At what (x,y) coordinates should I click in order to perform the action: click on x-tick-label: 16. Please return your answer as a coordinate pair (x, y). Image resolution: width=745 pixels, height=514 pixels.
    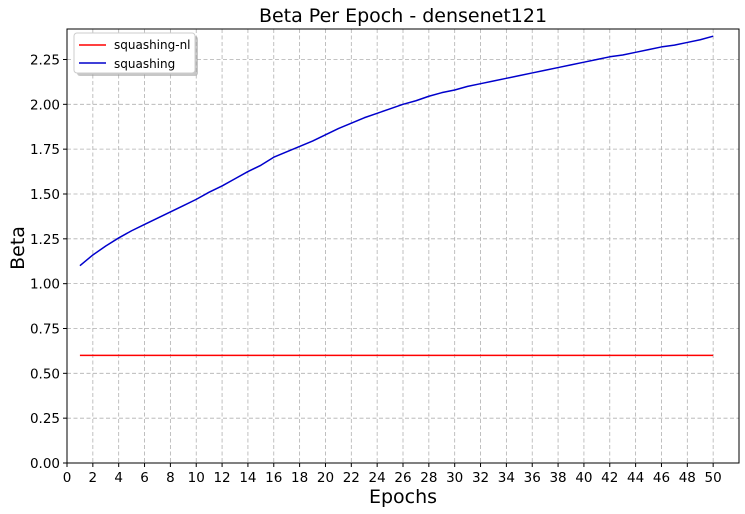
    Looking at the image, I should click on (273, 478).